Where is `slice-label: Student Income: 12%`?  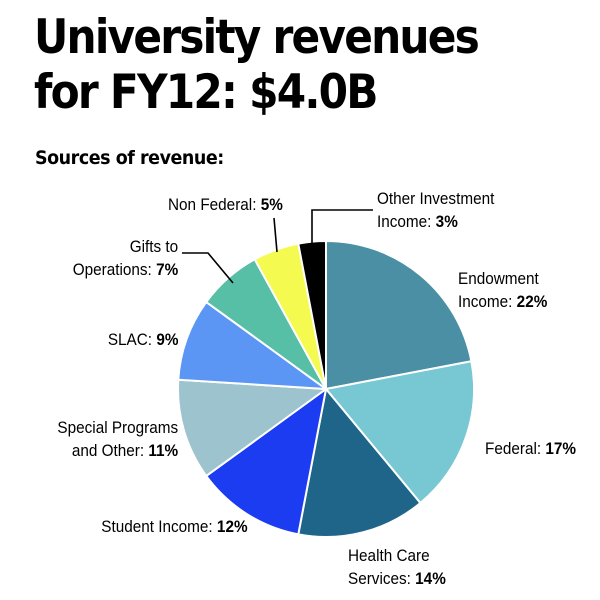
slice-label: Student Income: 12% is located at coordinates (175, 526).